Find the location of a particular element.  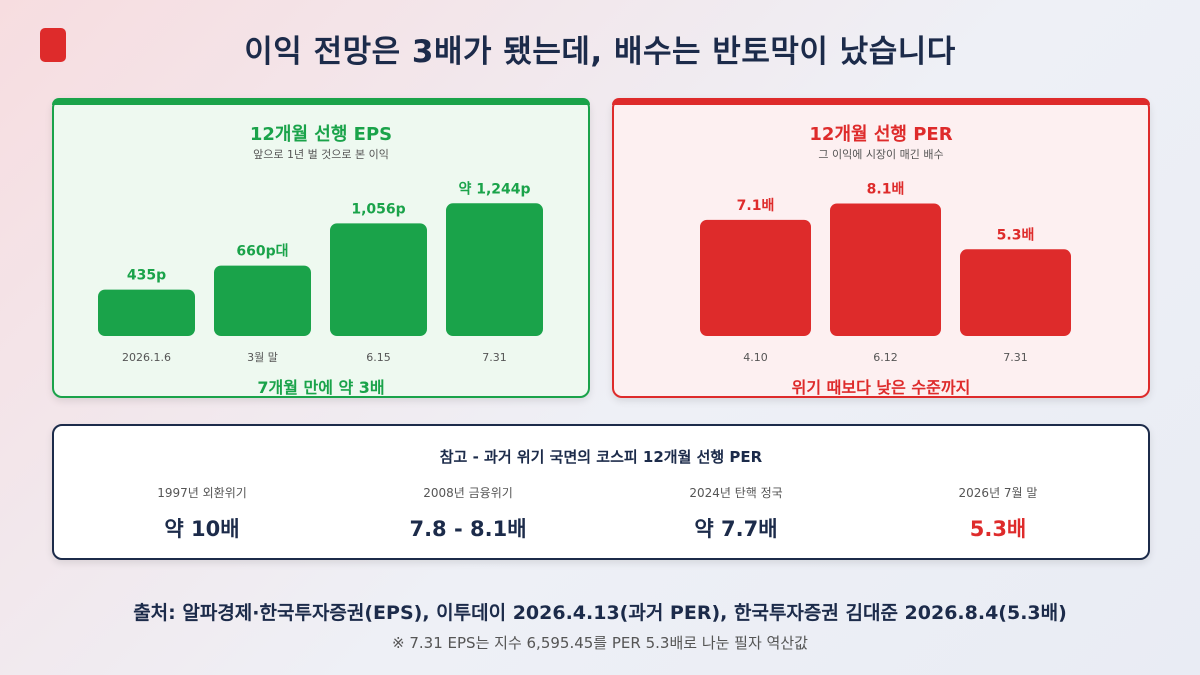

reference-period: 2026년 7월 말 is located at coordinates (998, 493).